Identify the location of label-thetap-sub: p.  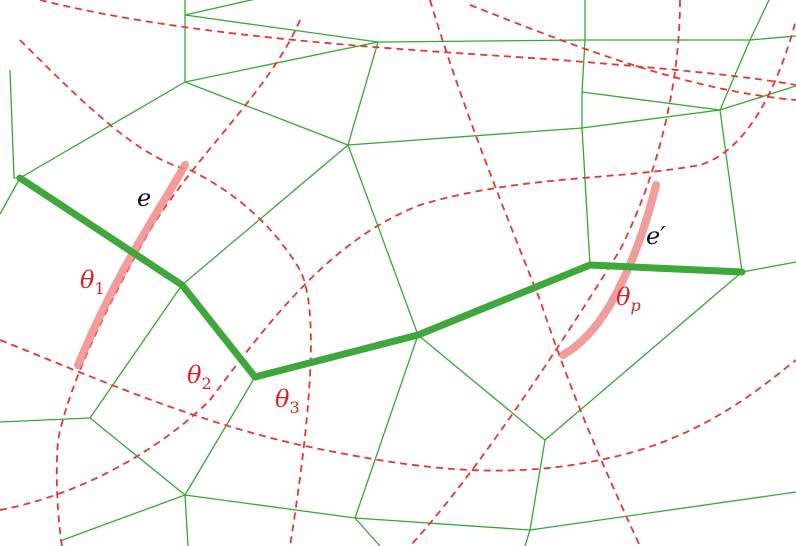
(635, 305).